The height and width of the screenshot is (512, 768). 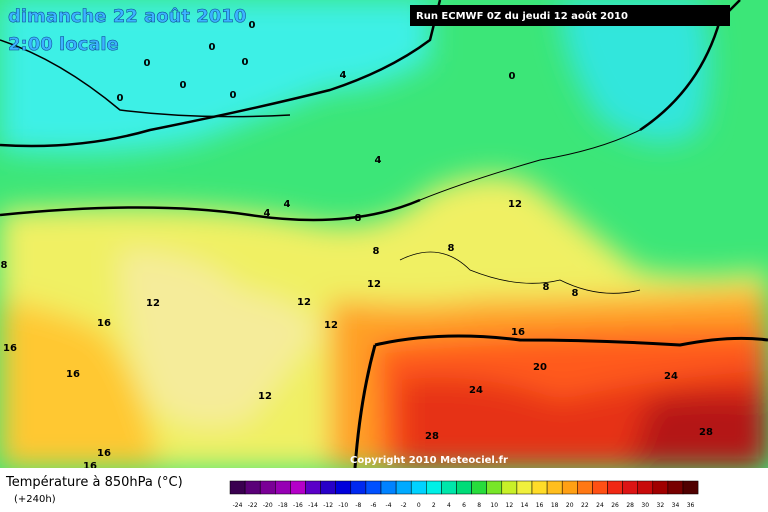 I want to click on legend-title: Température à 850hPa (°C), so click(x=94, y=482).